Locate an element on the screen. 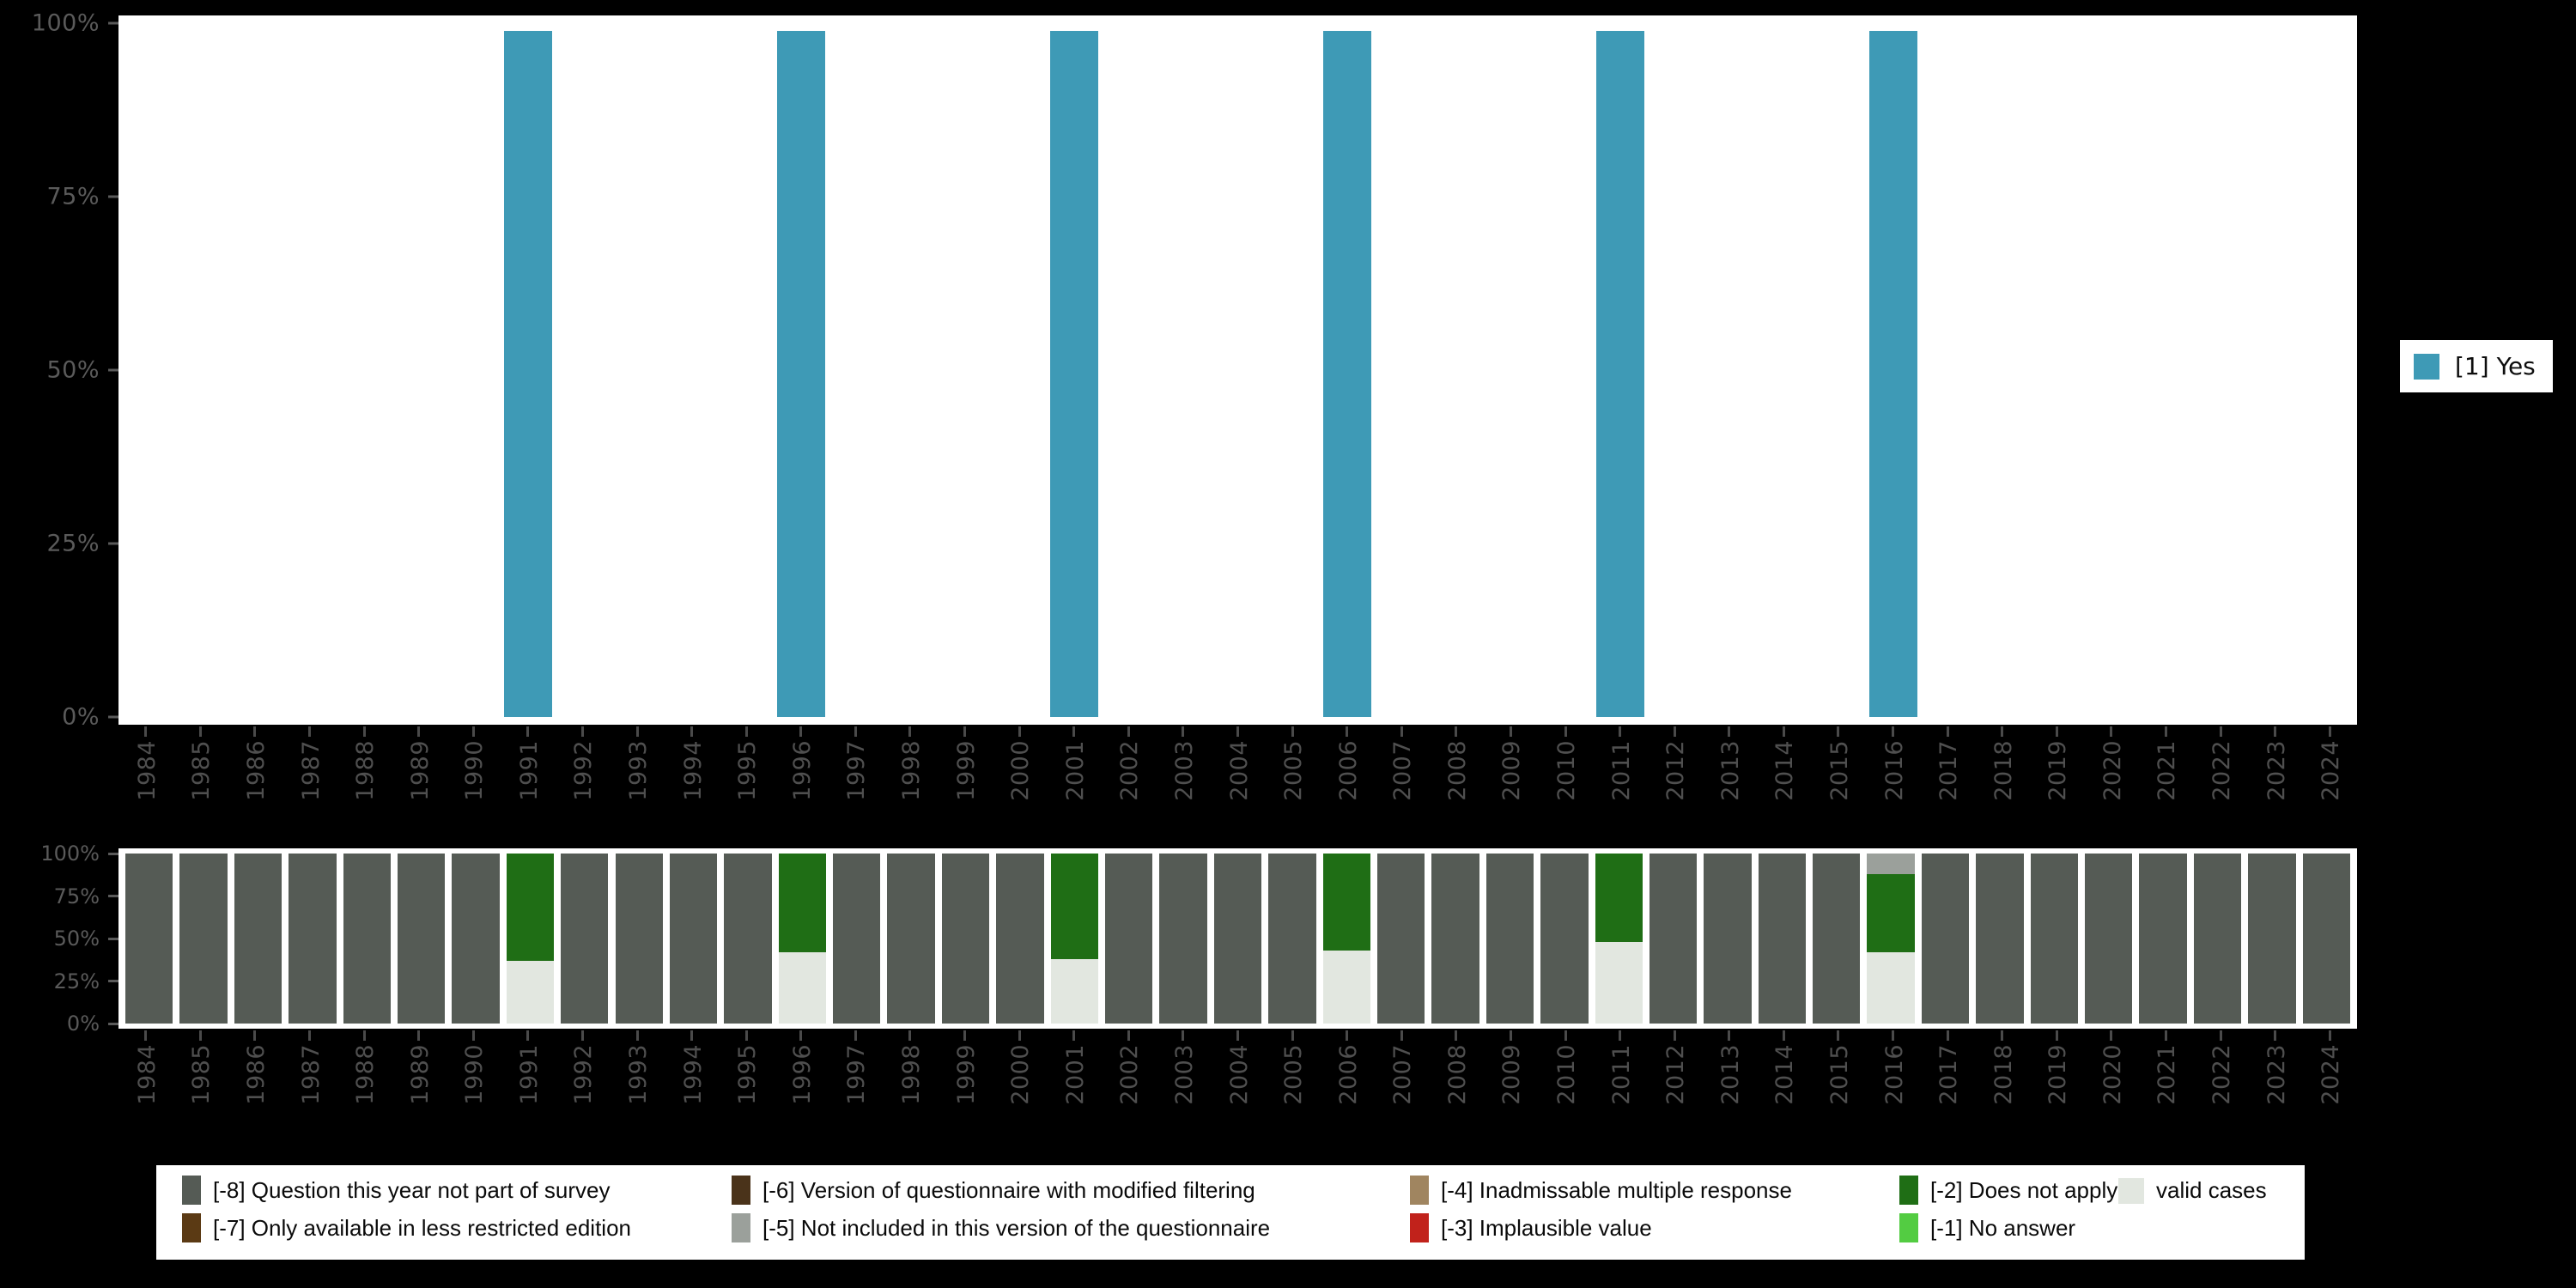 This screenshot has height=1288, width=2576. stacked-y-axis-tick-label: 25% is located at coordinates (77, 981).